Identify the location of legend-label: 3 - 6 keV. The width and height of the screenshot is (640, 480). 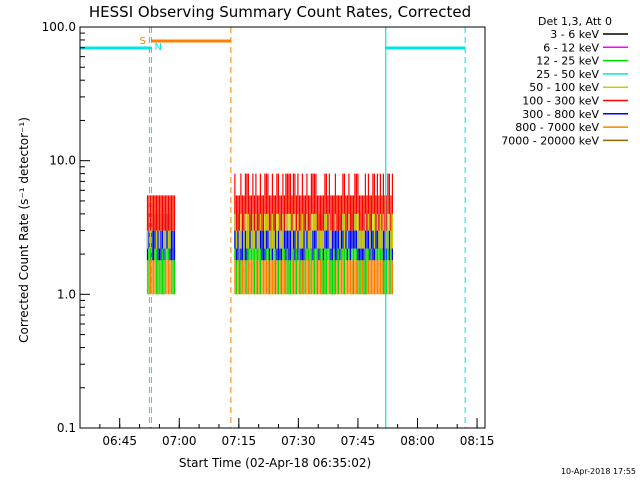
(574, 34).